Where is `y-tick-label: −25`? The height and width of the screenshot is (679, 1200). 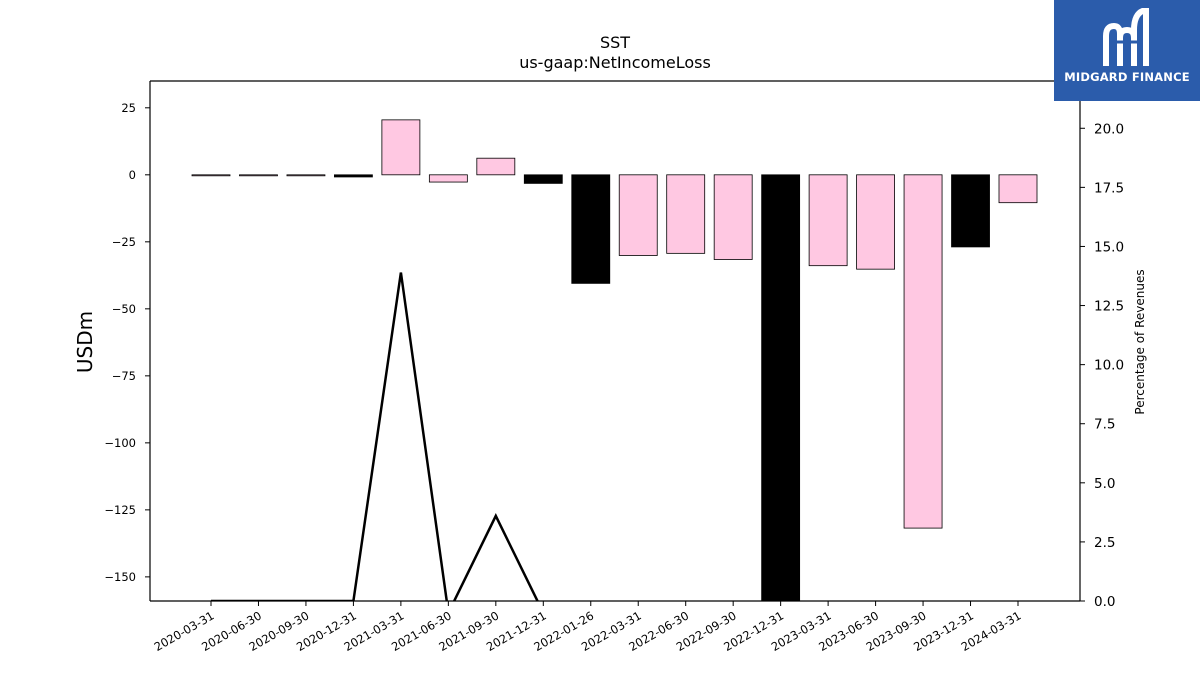
y-tick-label: −25 is located at coordinates (124, 242).